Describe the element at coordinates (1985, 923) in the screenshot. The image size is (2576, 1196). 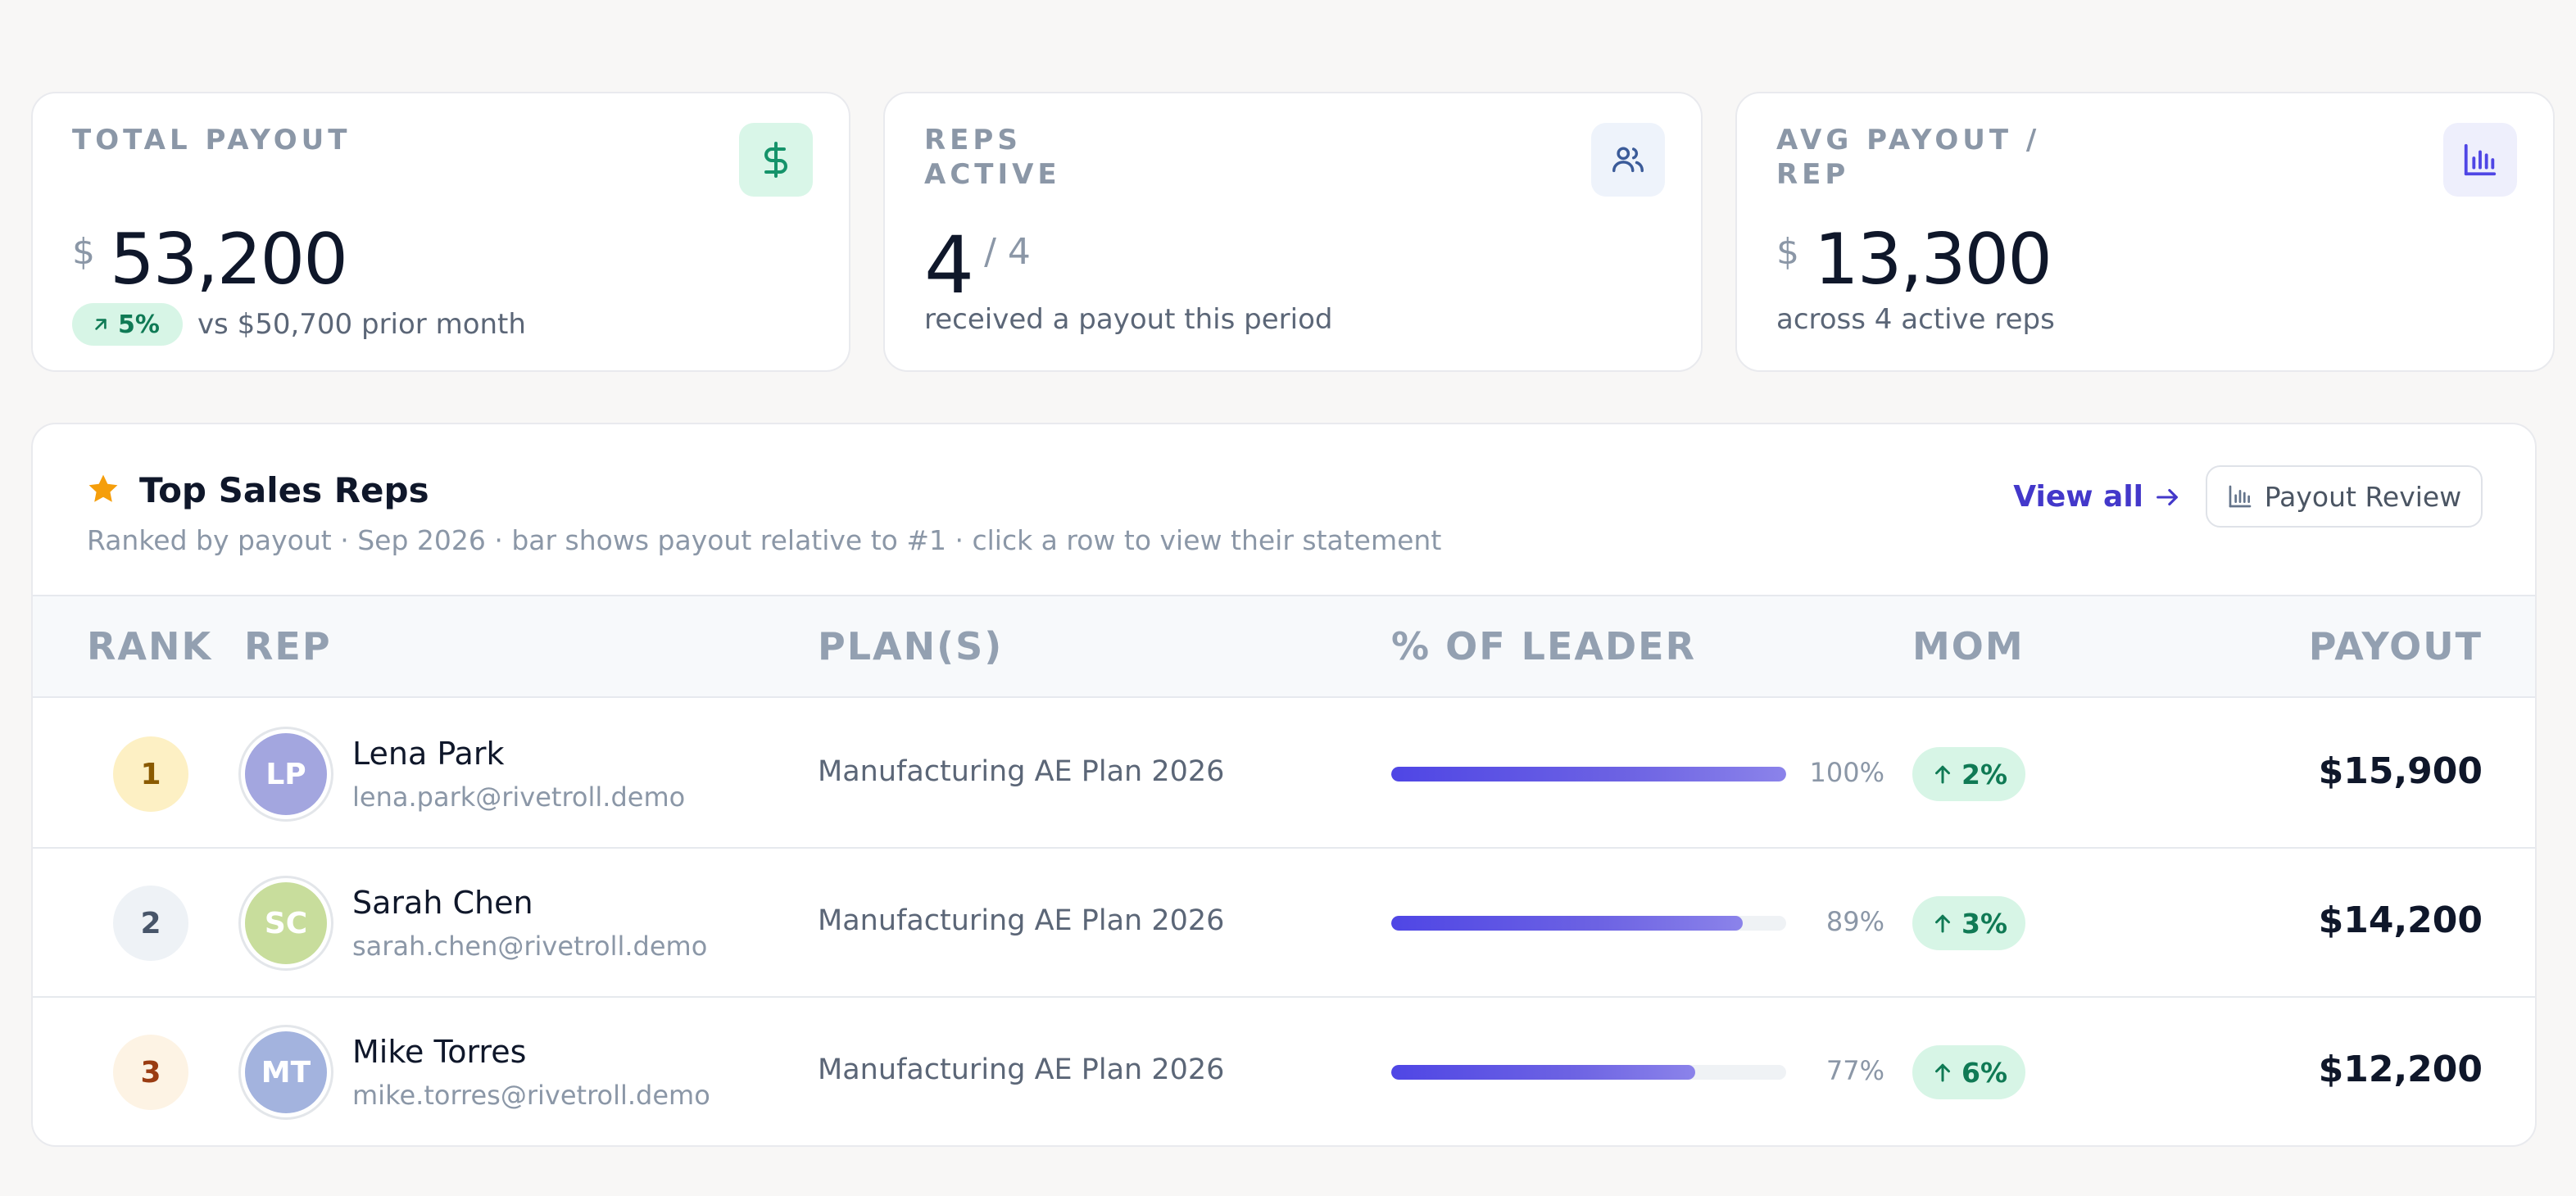
I see `mom-value: 3%` at that location.